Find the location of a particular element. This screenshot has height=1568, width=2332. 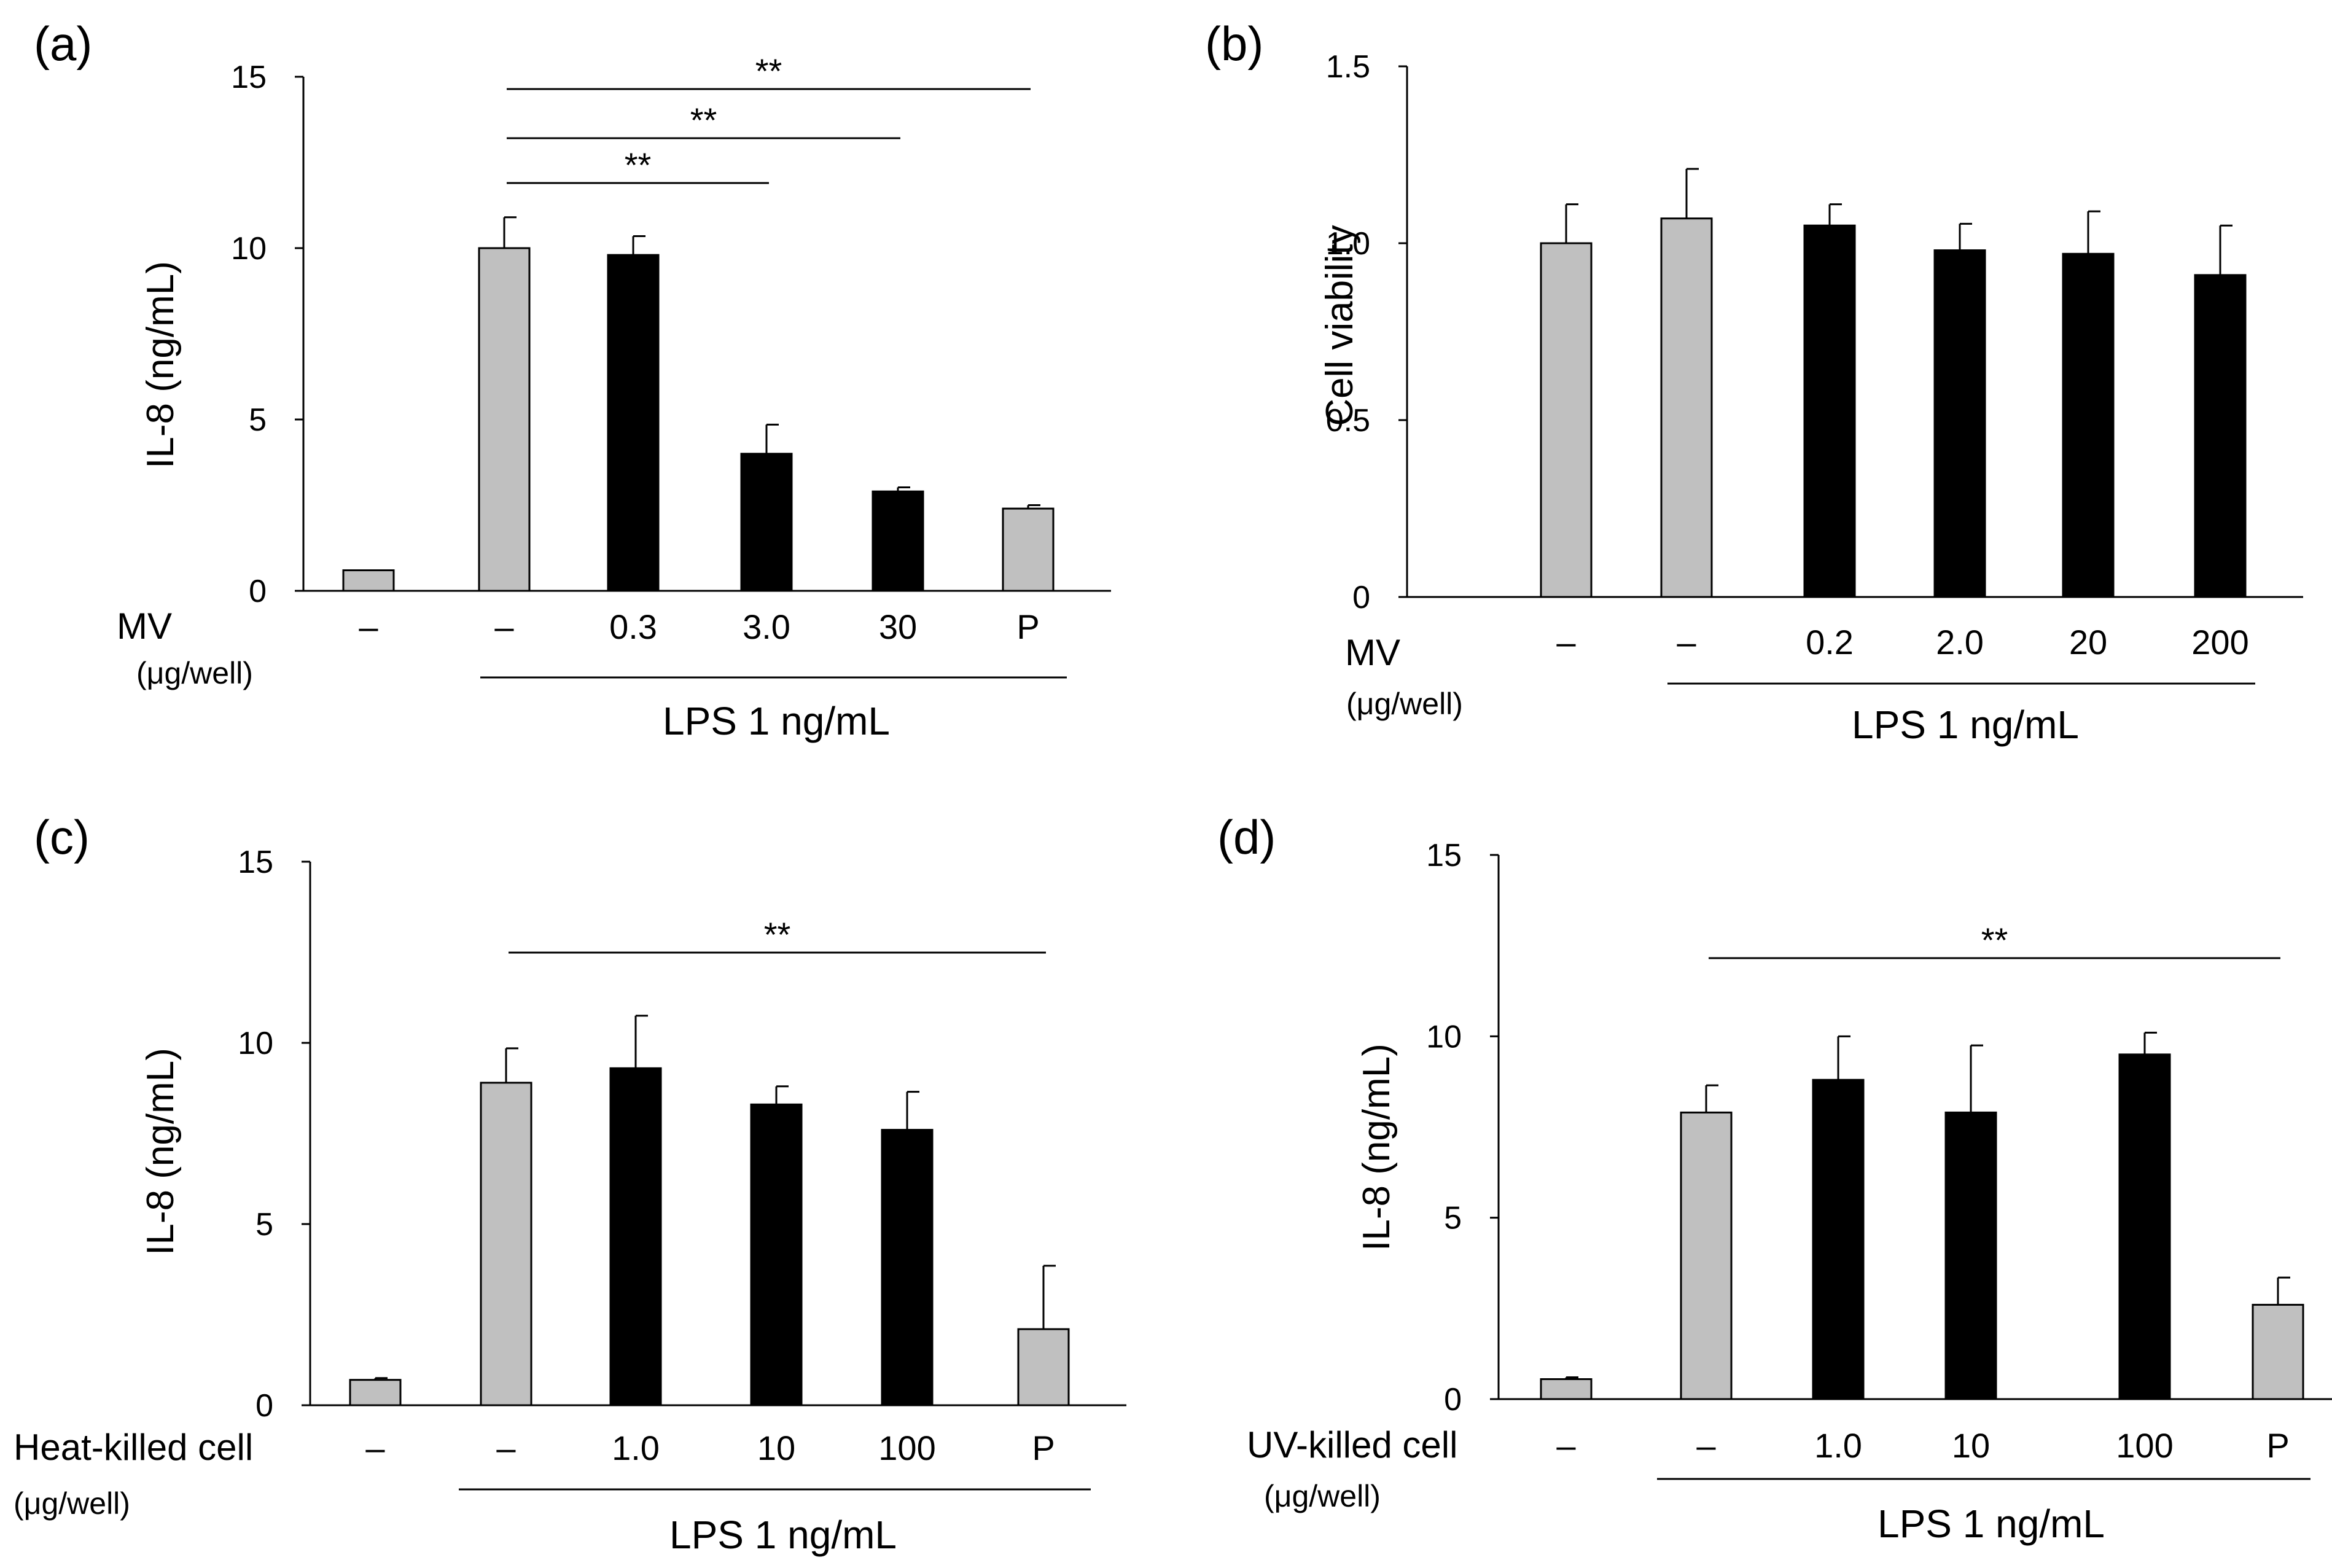

treatment-label: UV-killed cell is located at coordinates (1352, 1444).